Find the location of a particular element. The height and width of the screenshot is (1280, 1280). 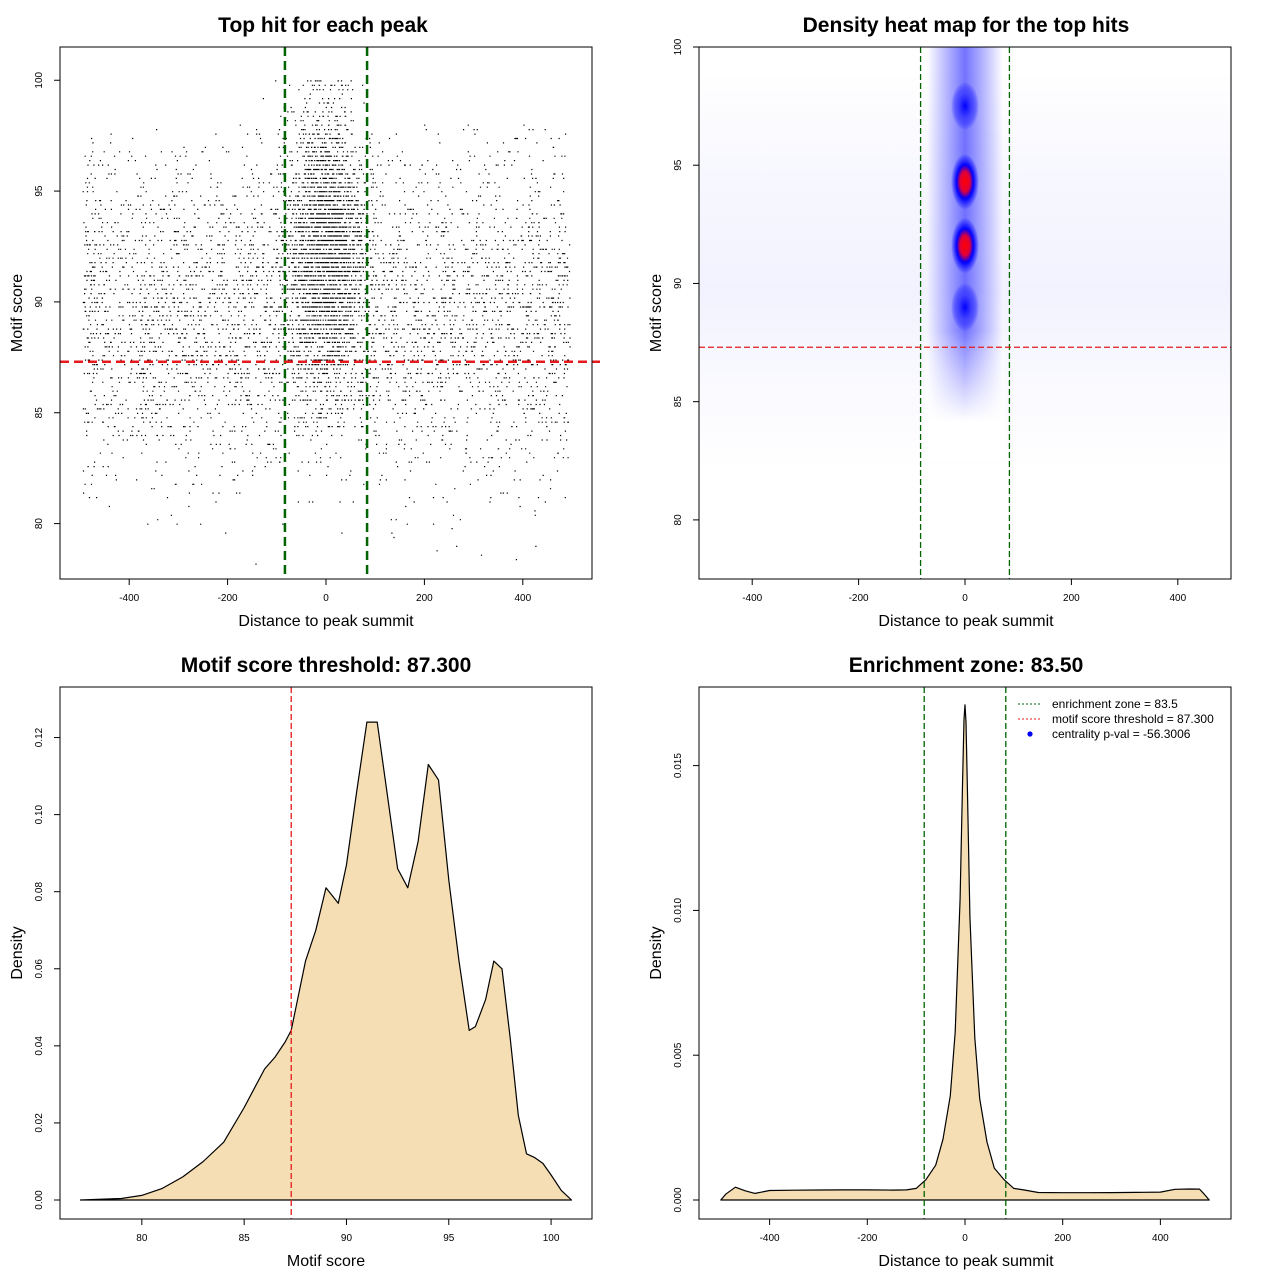

score-density-y-label: Density is located at coordinates (17, 952).